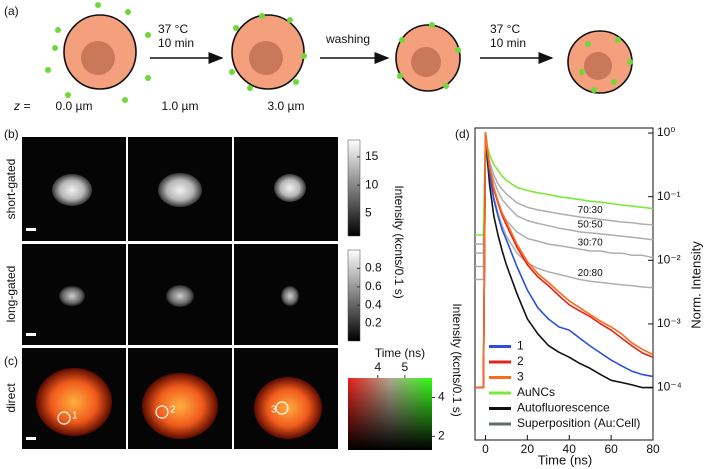 The image size is (708, 469). I want to click on colormap-x-label: Time (ns), so click(400, 353).